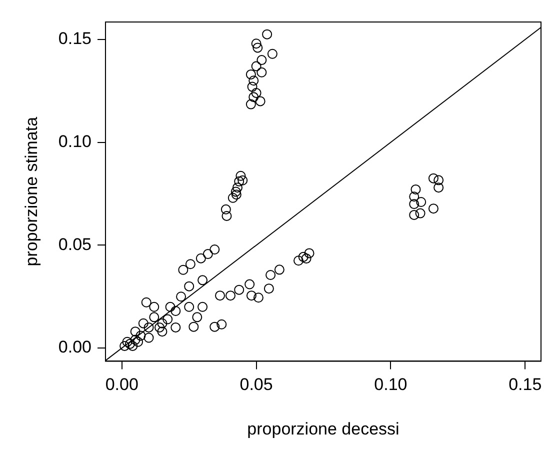 Image resolution: width=552 pixels, height=458 pixels. What do you see at coordinates (75, 347) in the screenshot?
I see `y-tick-label: 0.00` at bounding box center [75, 347].